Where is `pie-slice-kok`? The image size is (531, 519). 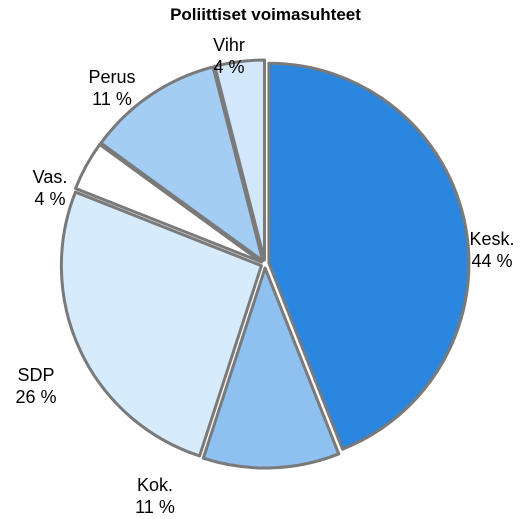
pie-slice-kok is located at coordinates (271, 368).